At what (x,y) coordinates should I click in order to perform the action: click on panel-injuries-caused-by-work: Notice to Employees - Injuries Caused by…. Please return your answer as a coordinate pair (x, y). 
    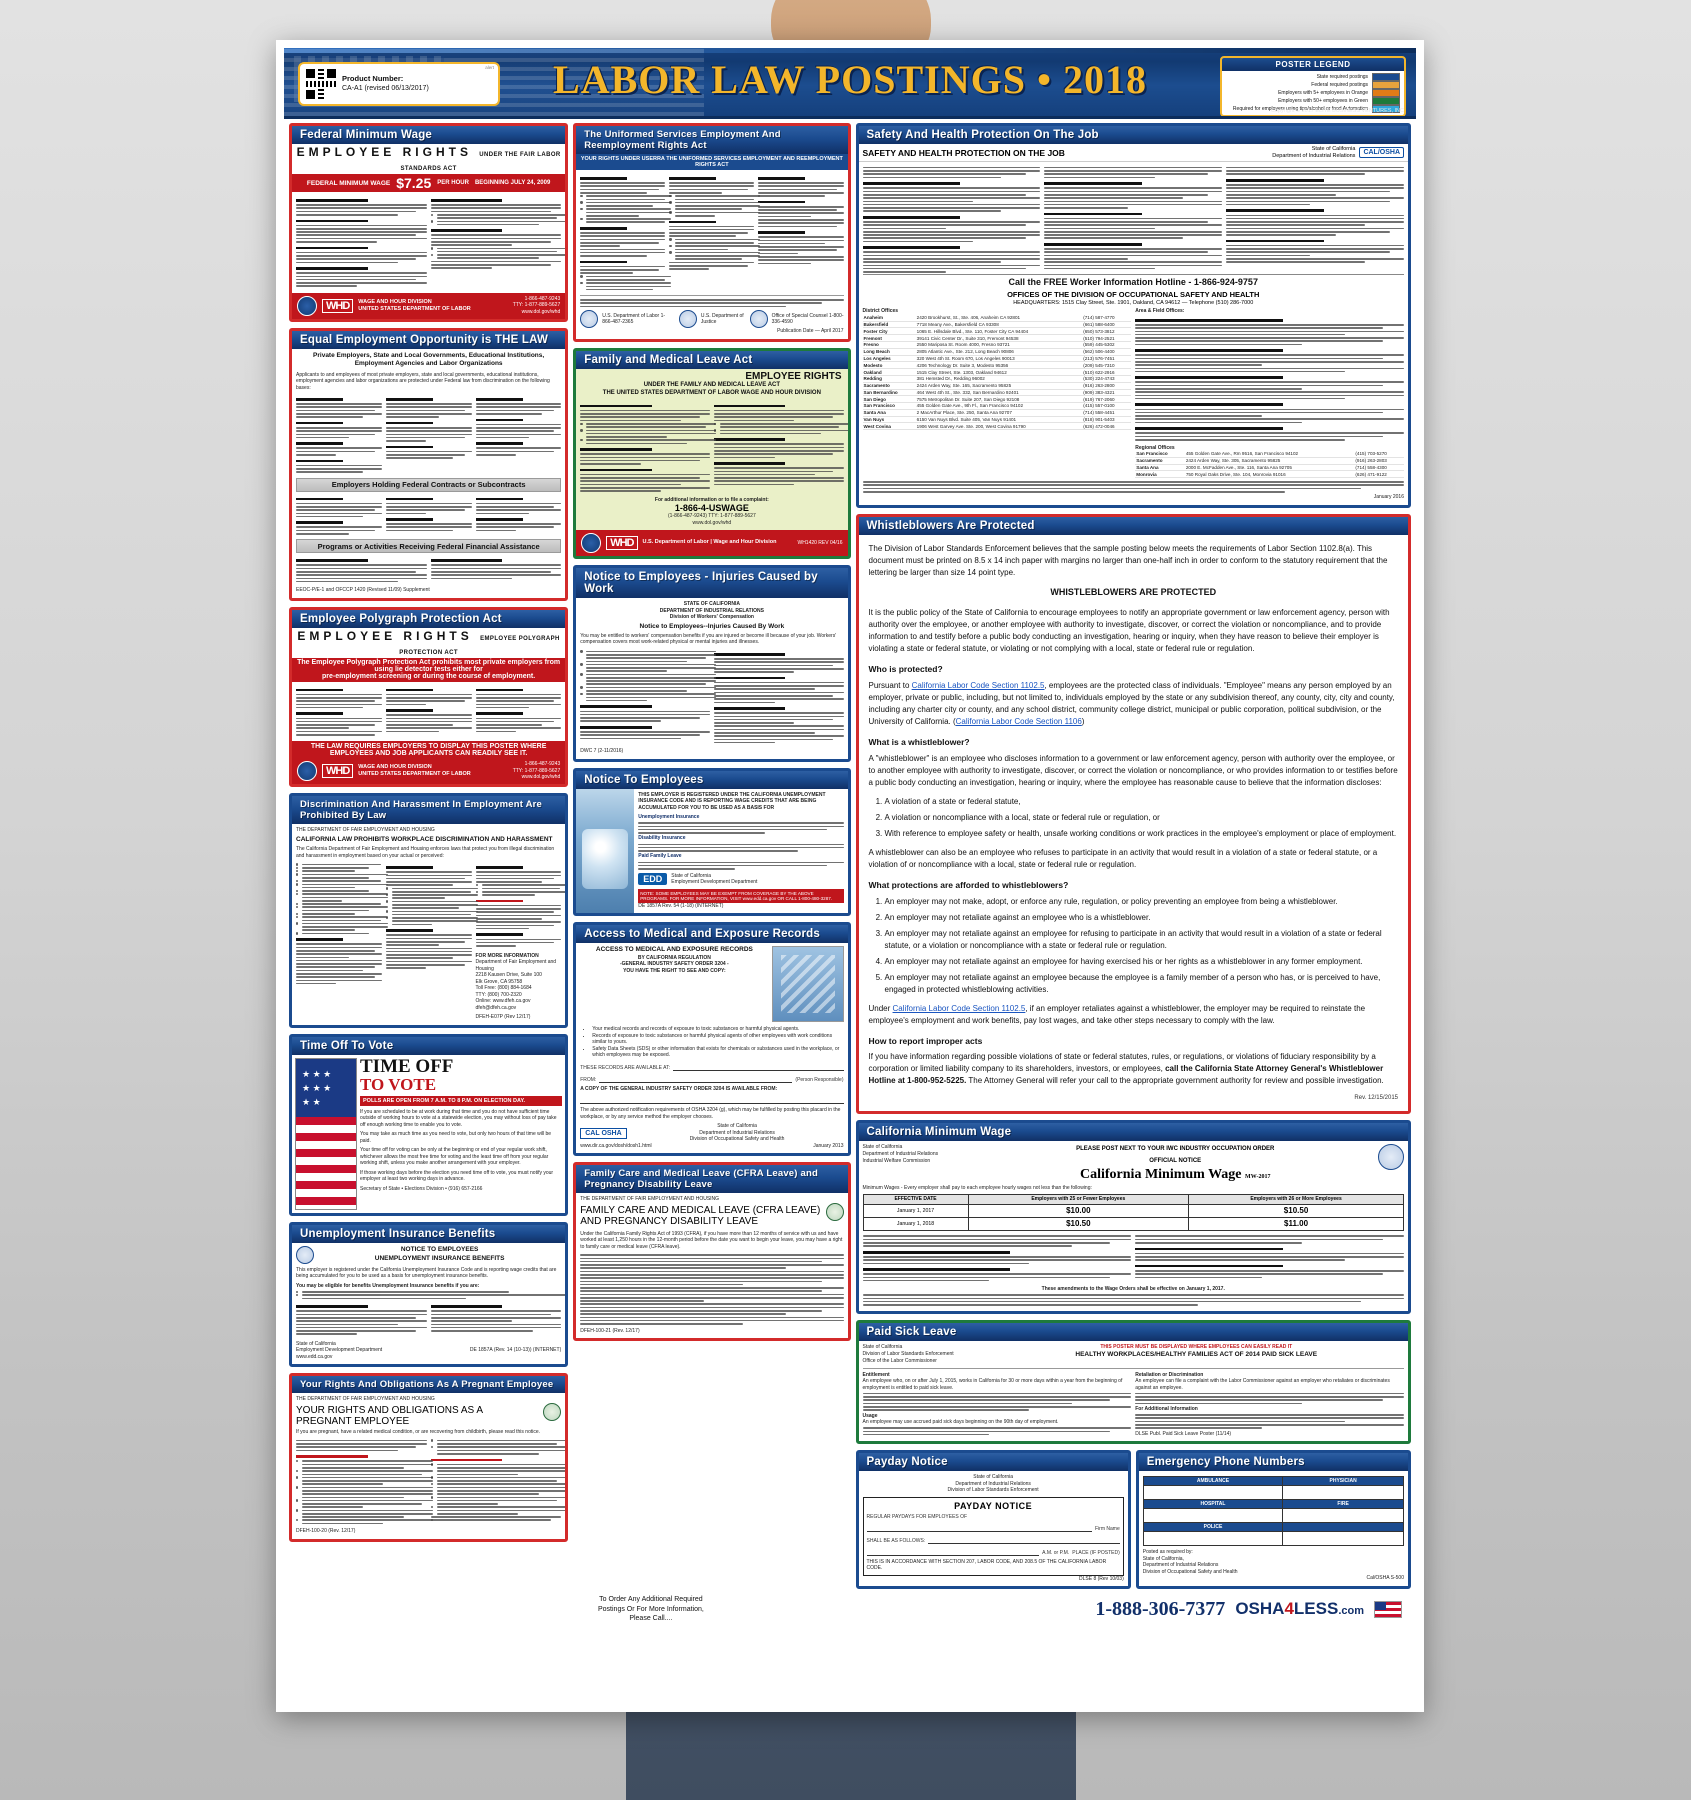
    Looking at the image, I should click on (712, 663).